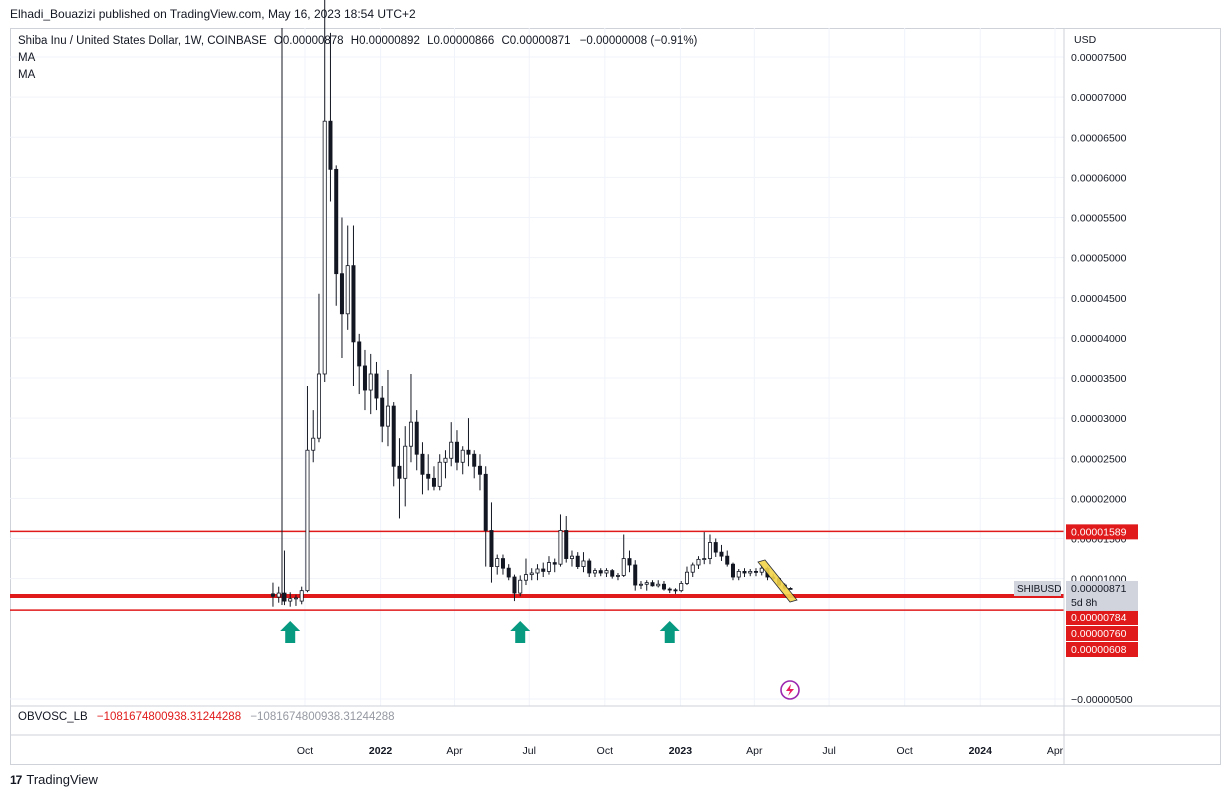 This screenshot has width=1232, height=799. I want to click on level-price-text: 0.00000760, so click(1099, 634).